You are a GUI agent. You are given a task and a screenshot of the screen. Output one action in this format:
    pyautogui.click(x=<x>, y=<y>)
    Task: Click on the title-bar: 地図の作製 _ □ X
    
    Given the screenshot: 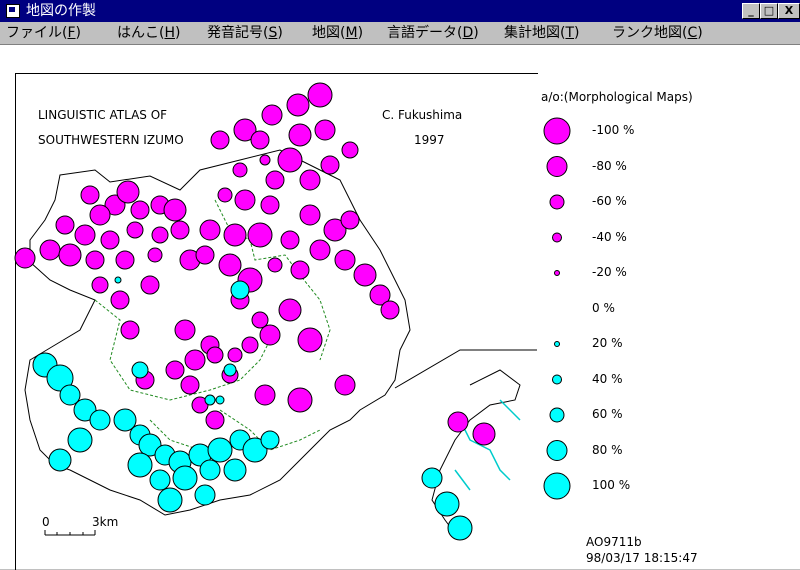 What is the action you would take?
    pyautogui.click(x=400, y=11)
    